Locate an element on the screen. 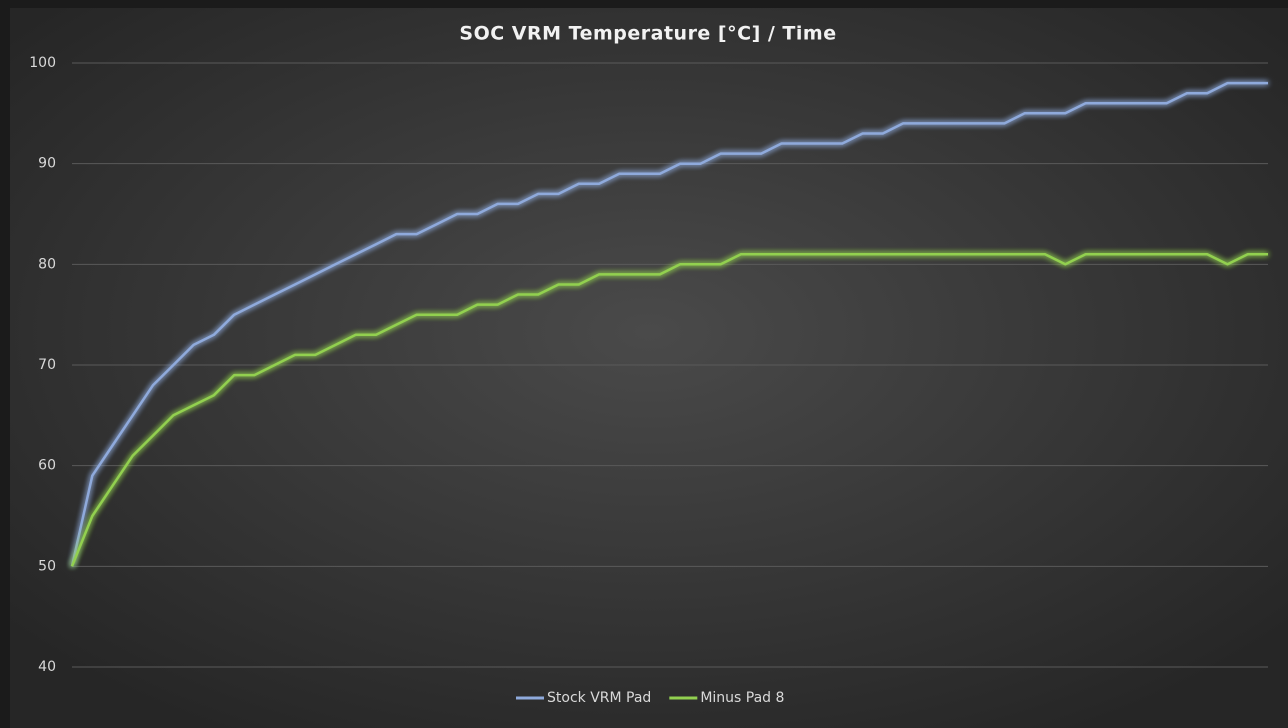 The height and width of the screenshot is (728, 1288). y-tick-label: 40 is located at coordinates (47, 667).